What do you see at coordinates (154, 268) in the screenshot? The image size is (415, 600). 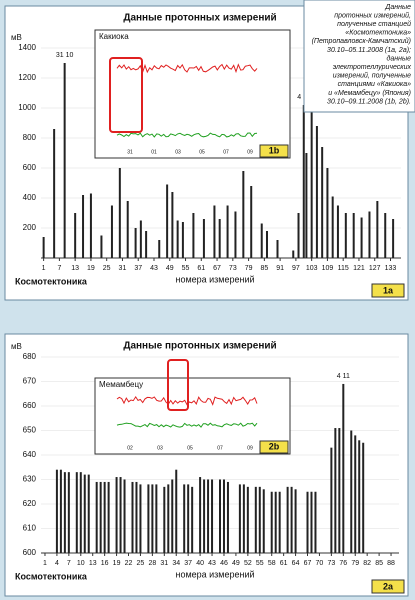 I see `x-tick-label: 43` at bounding box center [154, 268].